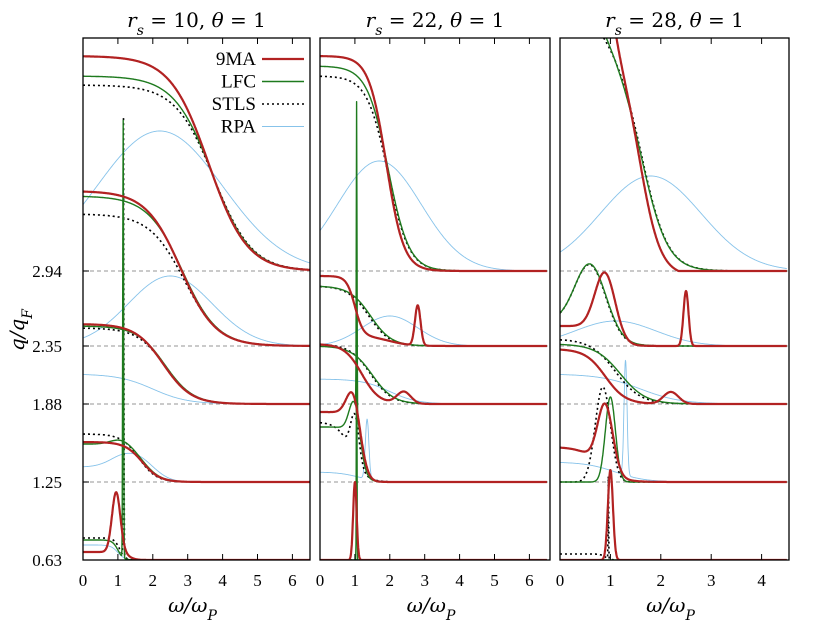  I want to click on legend-label-9ma: 9MA, so click(236, 59).